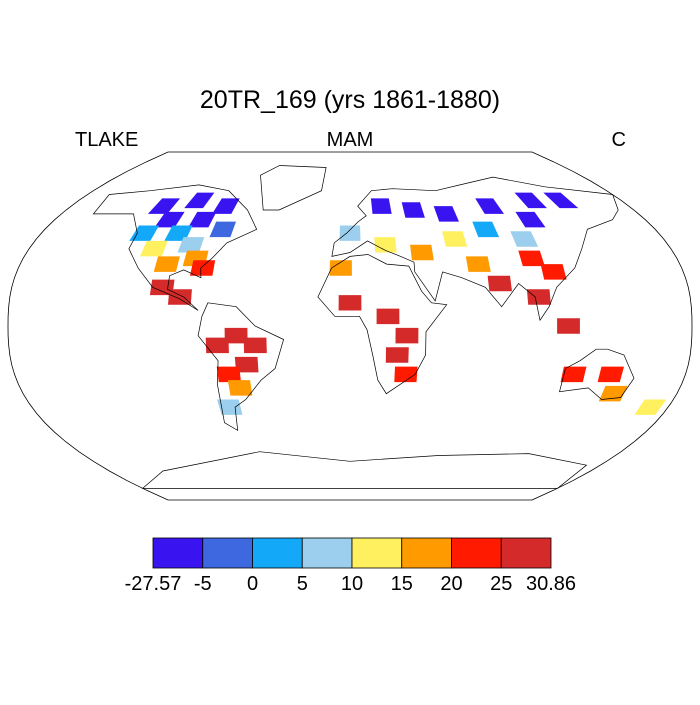 The height and width of the screenshot is (705, 700). I want to click on colorbar-label: 5, so click(302, 584).